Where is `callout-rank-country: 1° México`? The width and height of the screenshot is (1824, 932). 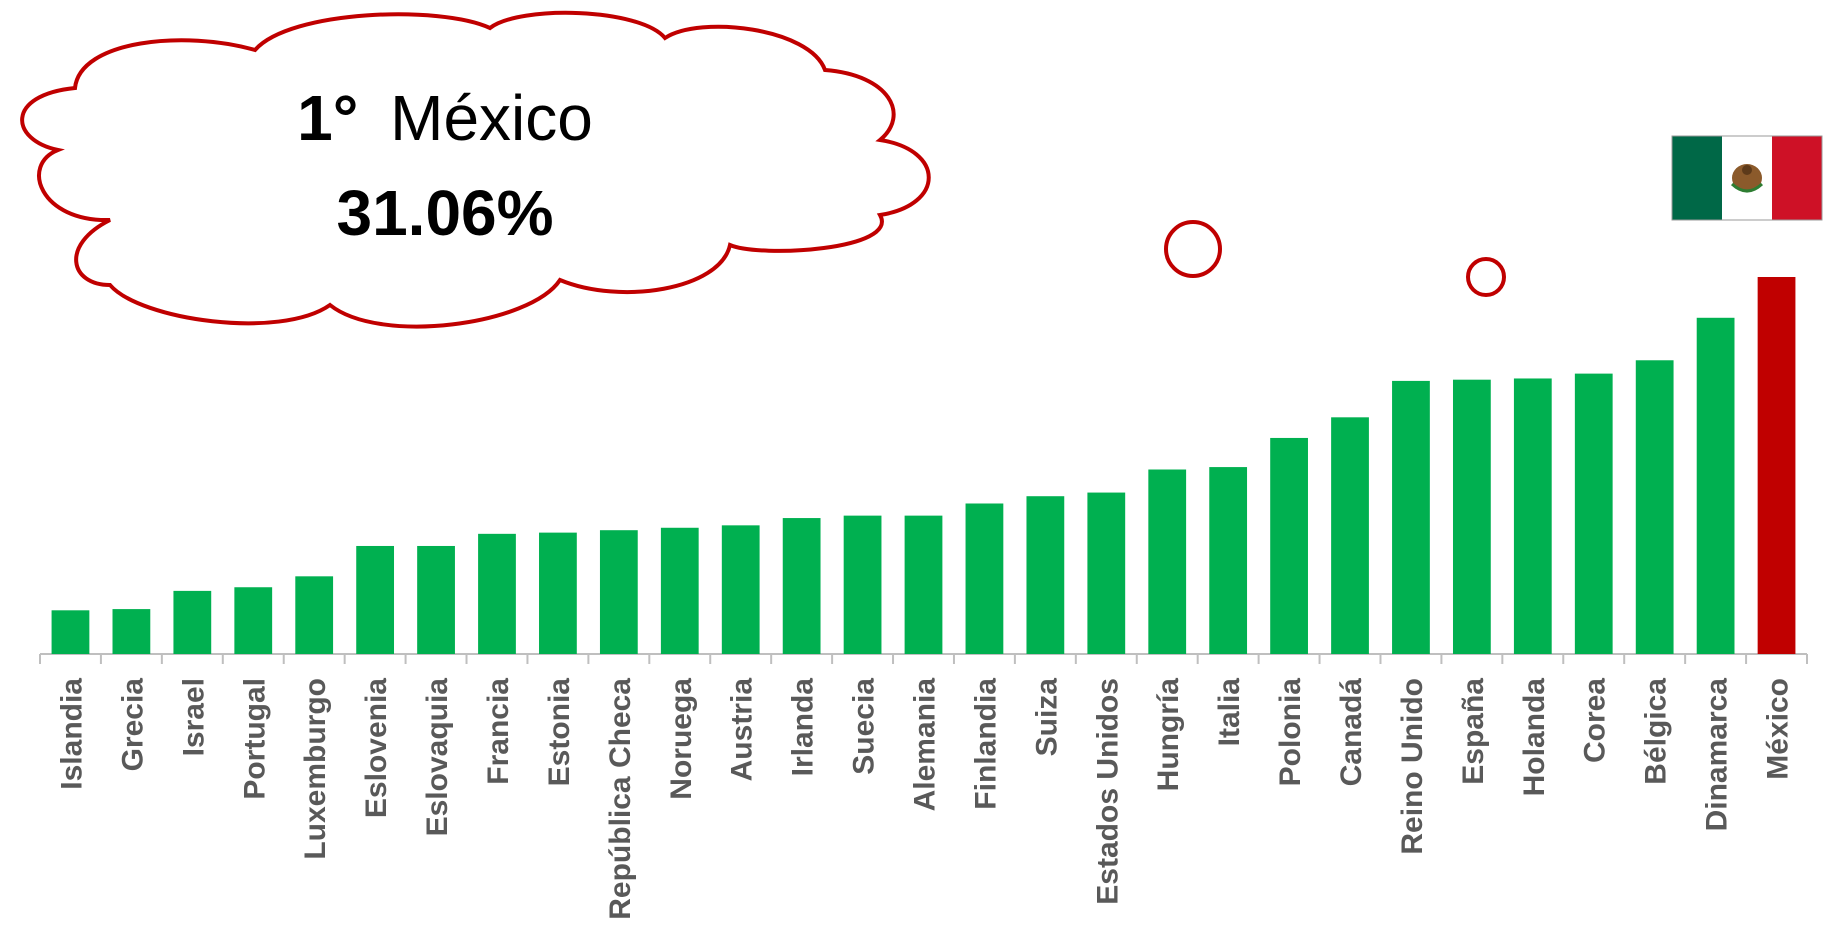
callout-rank-country: 1° México is located at coordinates (445, 118).